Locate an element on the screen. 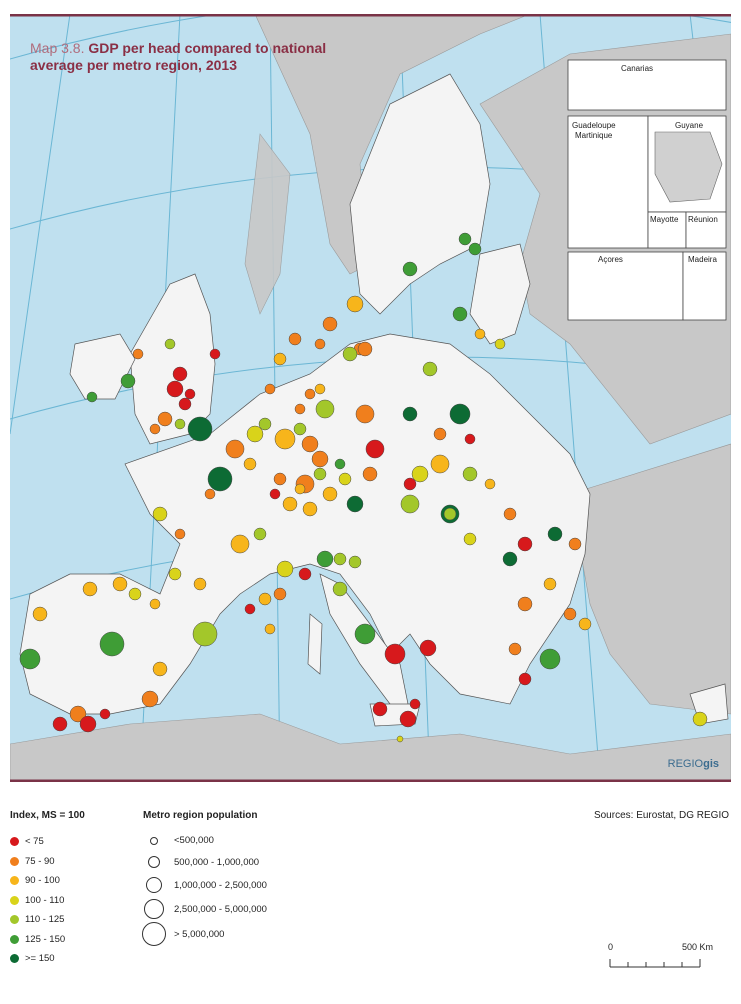 The image size is (741, 1004). legend-index-label: 125 - 150 is located at coordinates (45, 939).